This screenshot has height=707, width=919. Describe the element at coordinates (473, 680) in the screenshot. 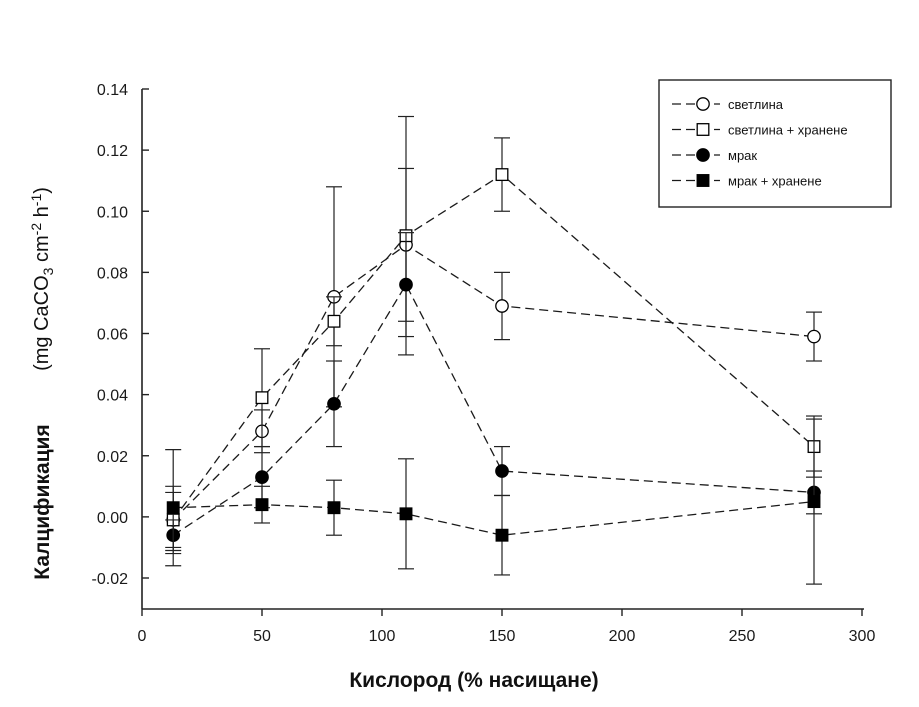

I see `x-axis-title: Кислород (% насищане)` at that location.